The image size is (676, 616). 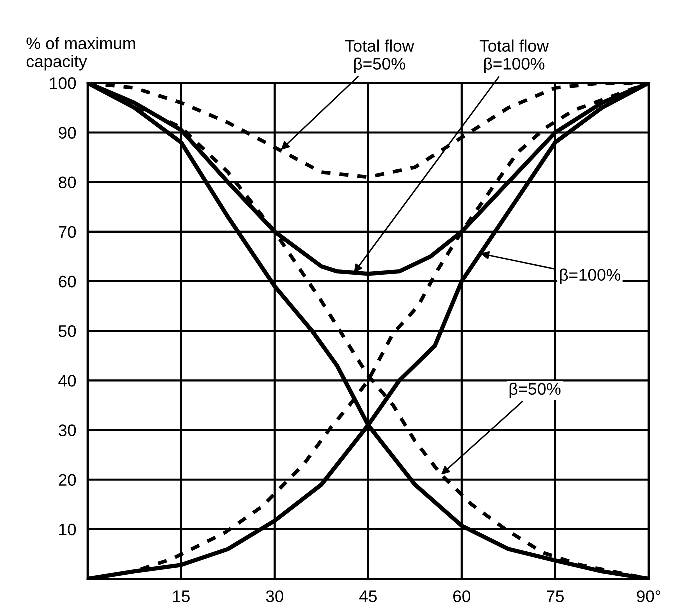 What do you see at coordinates (515, 57) in the screenshot?
I see `annotation: Total flow β=100%` at bounding box center [515, 57].